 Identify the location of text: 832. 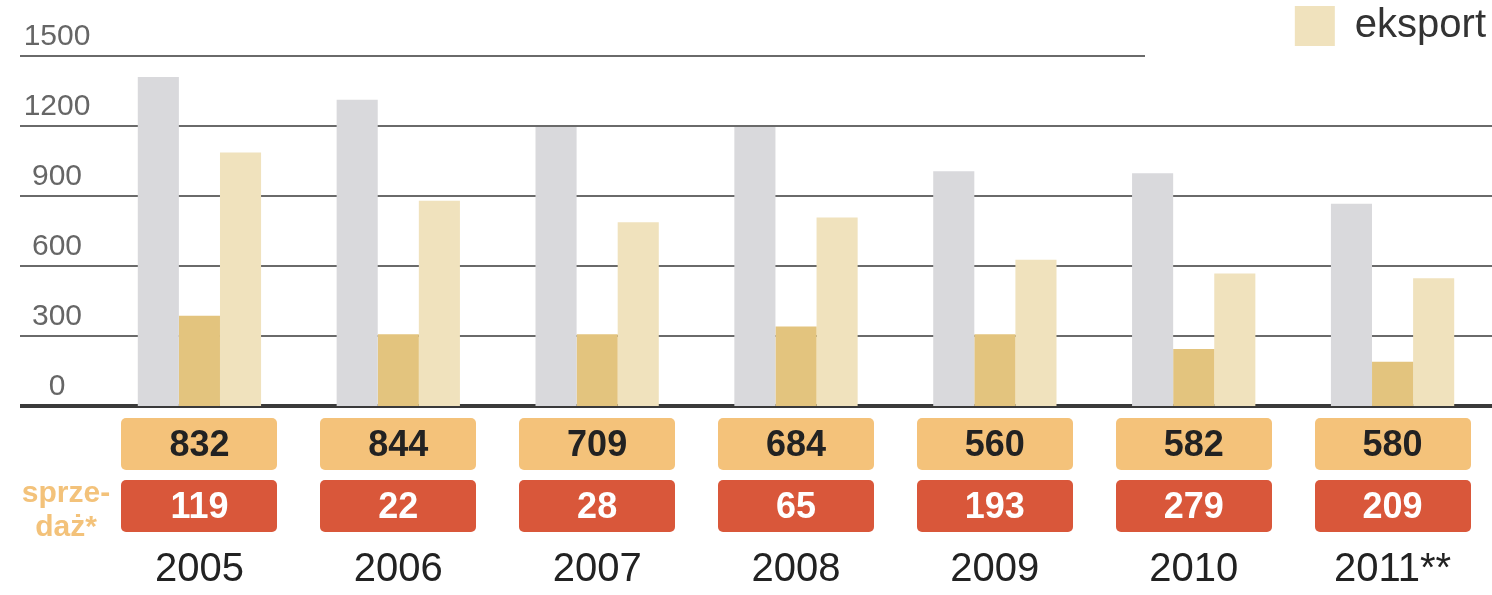
(199, 444).